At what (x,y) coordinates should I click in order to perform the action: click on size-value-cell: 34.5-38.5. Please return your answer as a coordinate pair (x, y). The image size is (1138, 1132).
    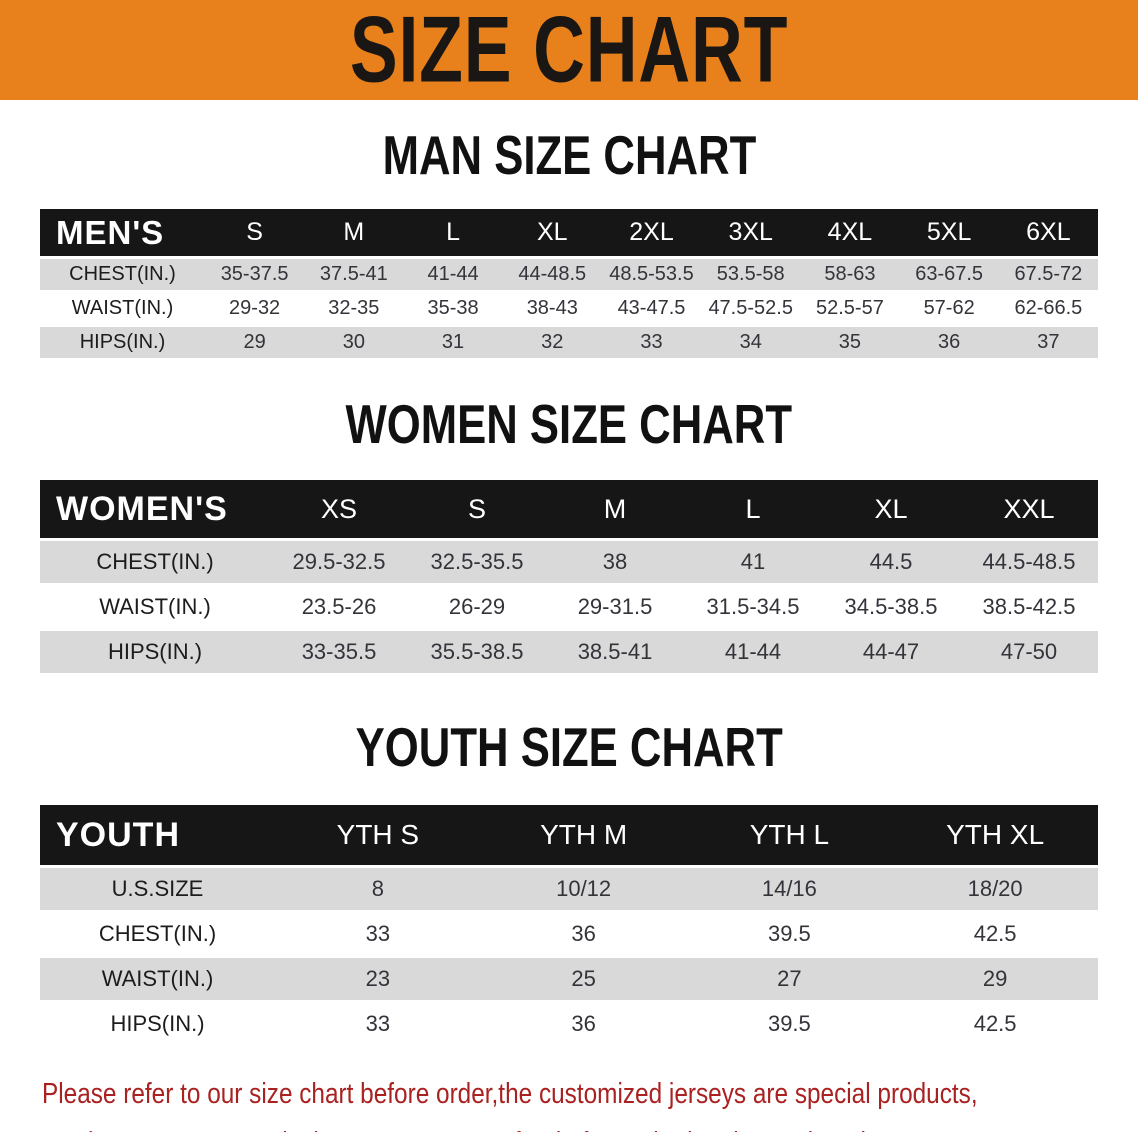
    Looking at the image, I should click on (891, 606).